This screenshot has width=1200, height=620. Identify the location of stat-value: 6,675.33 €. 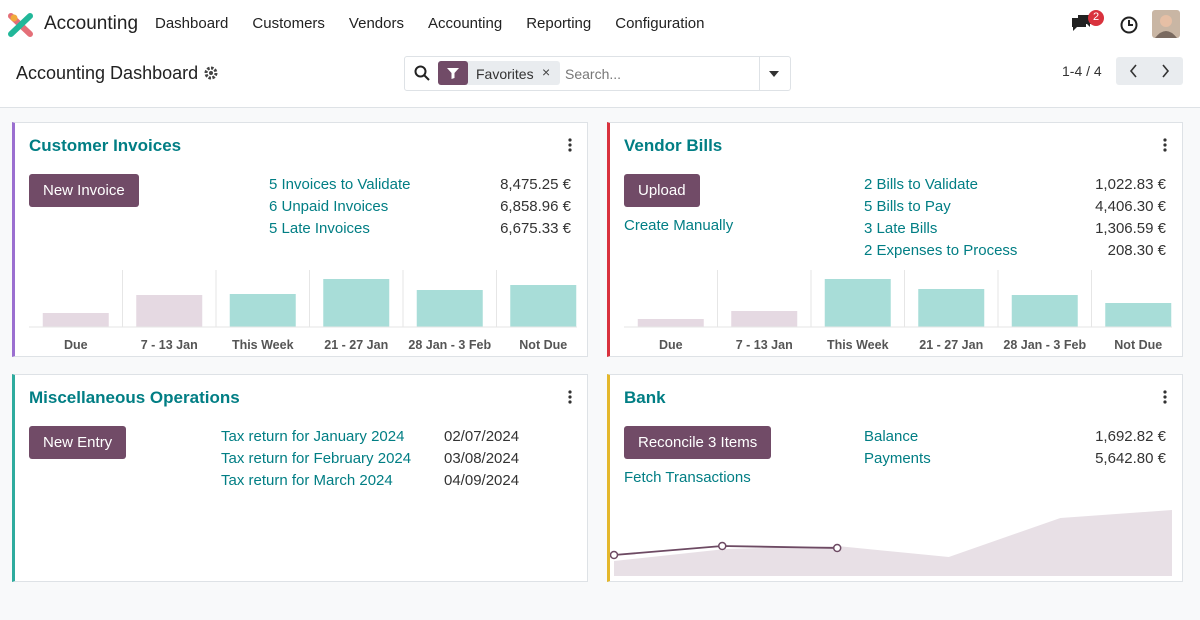
(535, 228).